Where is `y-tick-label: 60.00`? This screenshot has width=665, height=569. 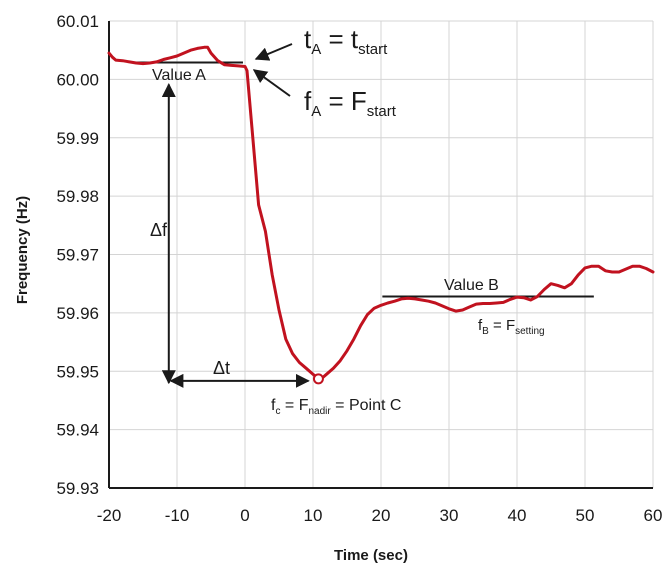
y-tick-label: 60.00 is located at coordinates (77, 79).